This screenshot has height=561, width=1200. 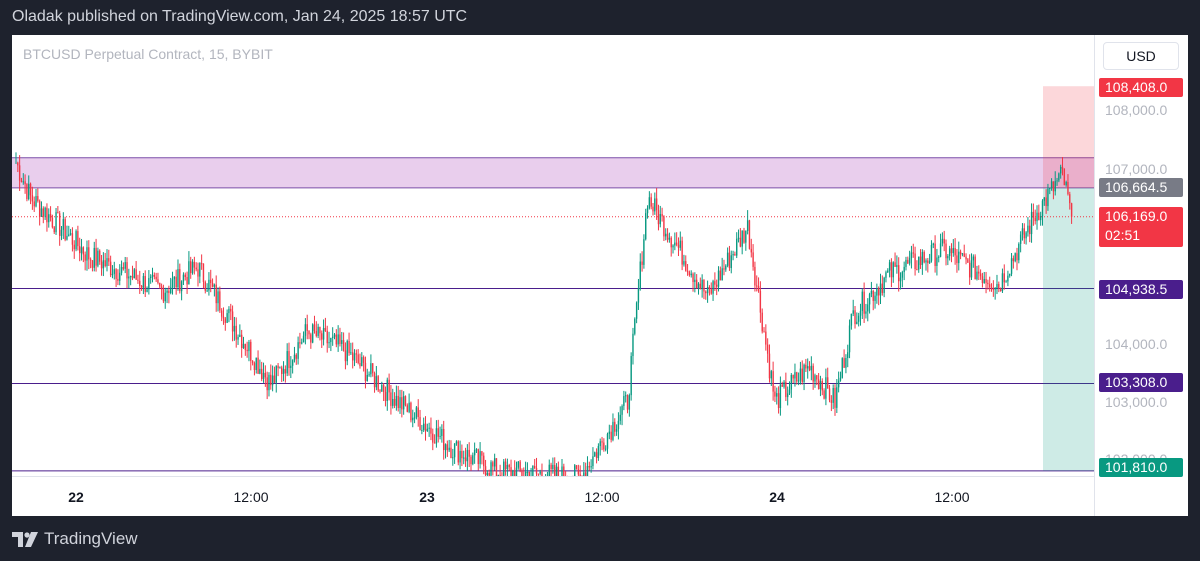 What do you see at coordinates (553, 172) in the screenshot?
I see `supply-zone` at bounding box center [553, 172].